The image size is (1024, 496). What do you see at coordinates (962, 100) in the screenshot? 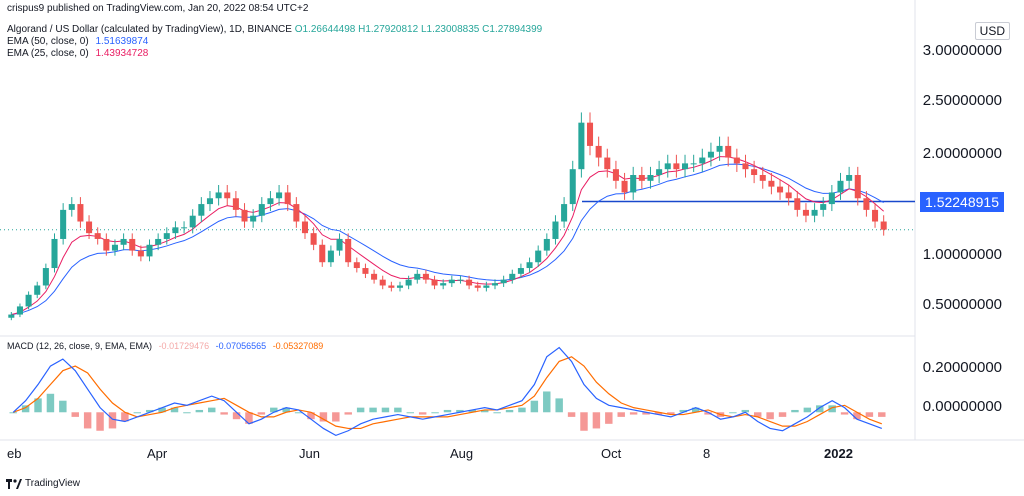
I see `price-tick-2-5: 2.50000000` at bounding box center [962, 100].